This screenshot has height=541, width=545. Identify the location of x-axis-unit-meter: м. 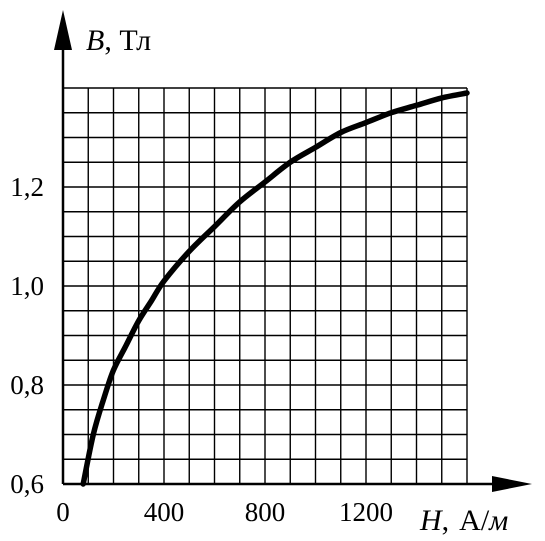
(498, 520).